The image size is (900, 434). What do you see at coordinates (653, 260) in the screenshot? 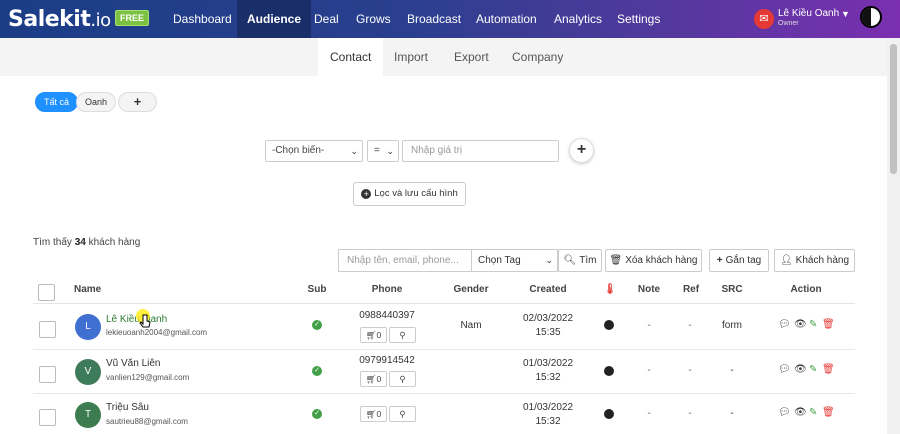
I see `delete-customer-button: 🗑︎ Xóa khách hàng` at bounding box center [653, 260].